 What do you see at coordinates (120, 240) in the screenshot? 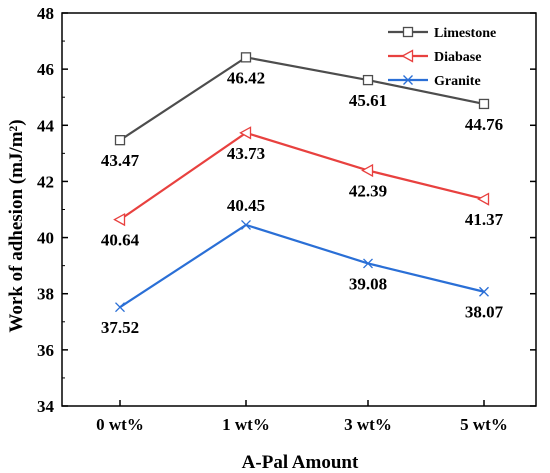
I see `data-label-diabase: 40.64` at bounding box center [120, 240].